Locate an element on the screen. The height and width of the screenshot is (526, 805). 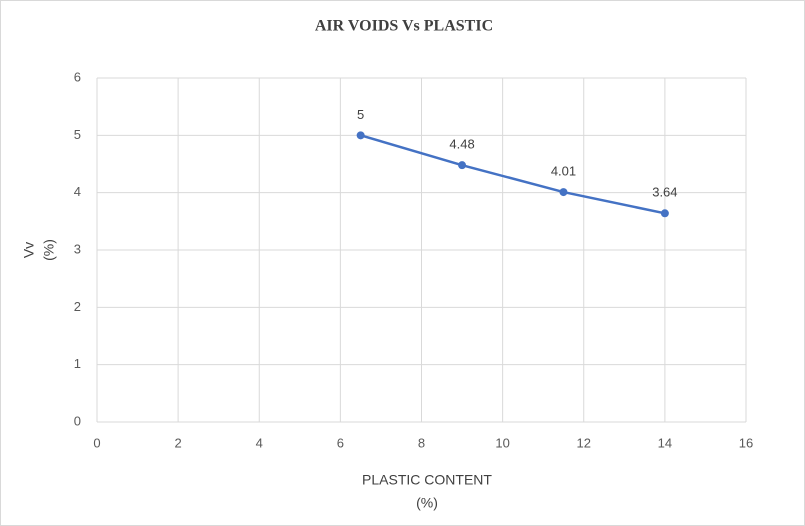
y-axis-title: (%) is located at coordinates (49, 250).